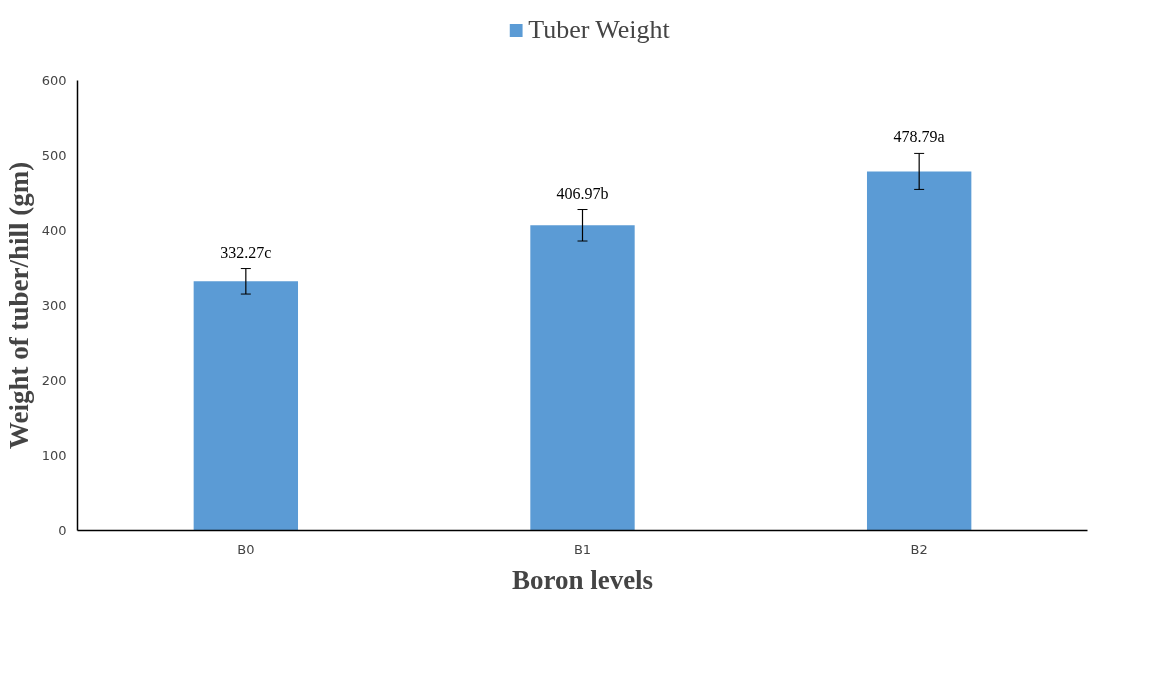 Image resolution: width=1158 pixels, height=674 pixels. Describe the element at coordinates (246, 252) in the screenshot. I see `data-label: 332.27c` at that location.